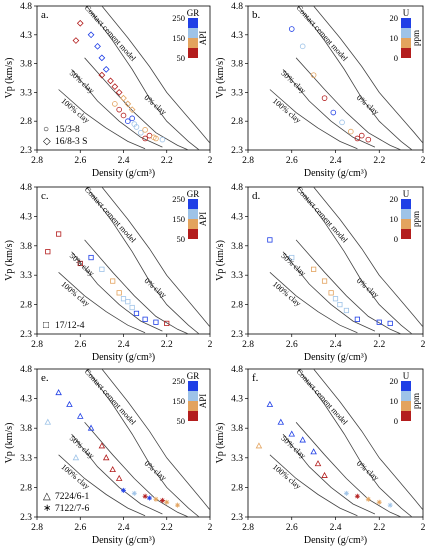  Describe the element at coordinates (394, 381) in the screenshot. I see `colorbar-tick: 20` at that location.